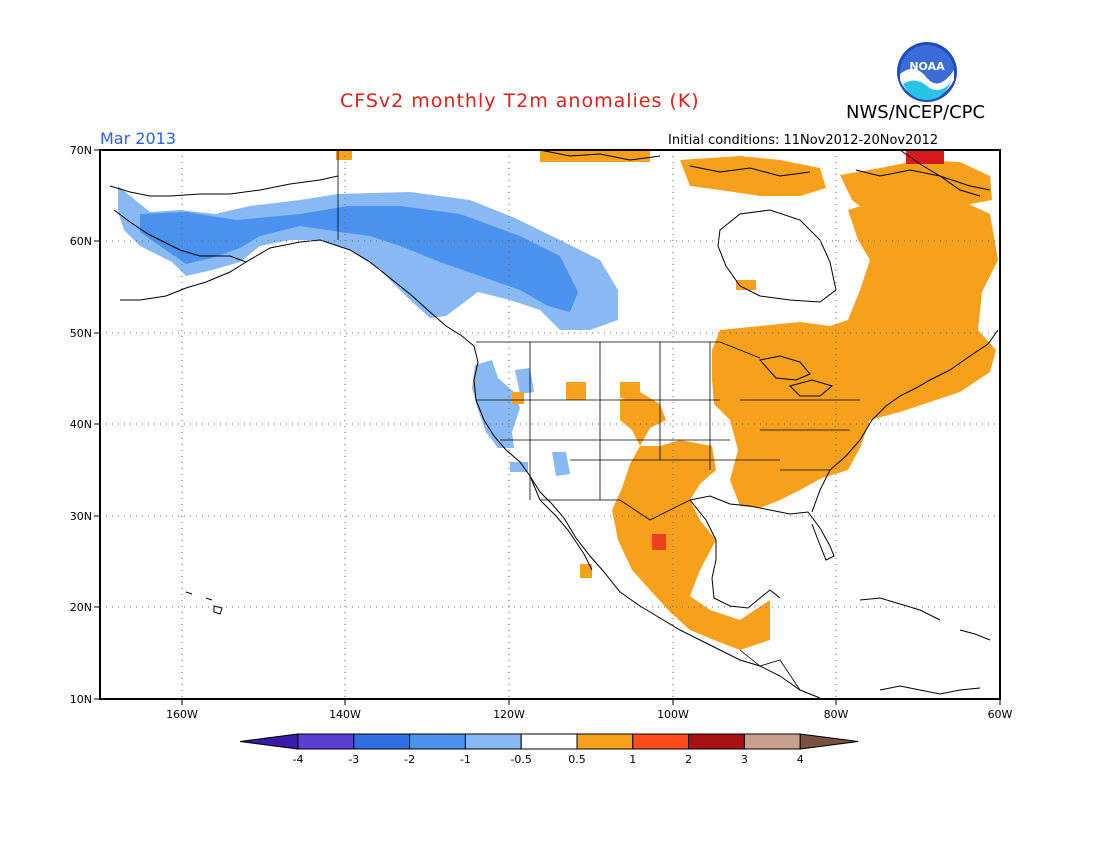 Image resolution: width=1100 pixels, height=850 pixels. Describe the element at coordinates (509, 714) in the screenshot. I see `lon-label: 120W` at that location.